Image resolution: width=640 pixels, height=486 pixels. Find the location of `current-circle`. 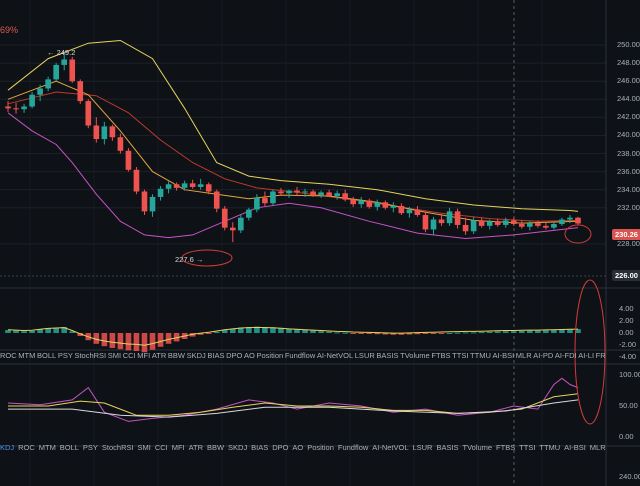

current-circle is located at coordinates (578, 234).